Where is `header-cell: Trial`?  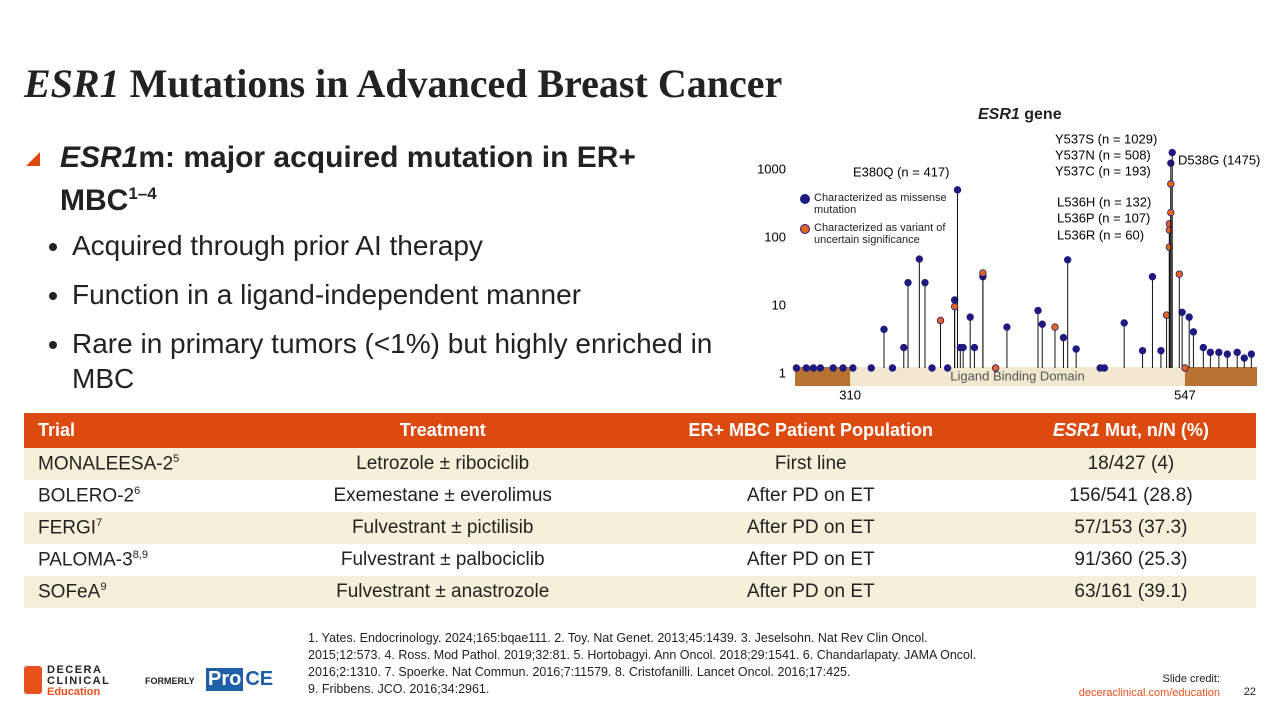 header-cell: Trial is located at coordinates (147, 430).